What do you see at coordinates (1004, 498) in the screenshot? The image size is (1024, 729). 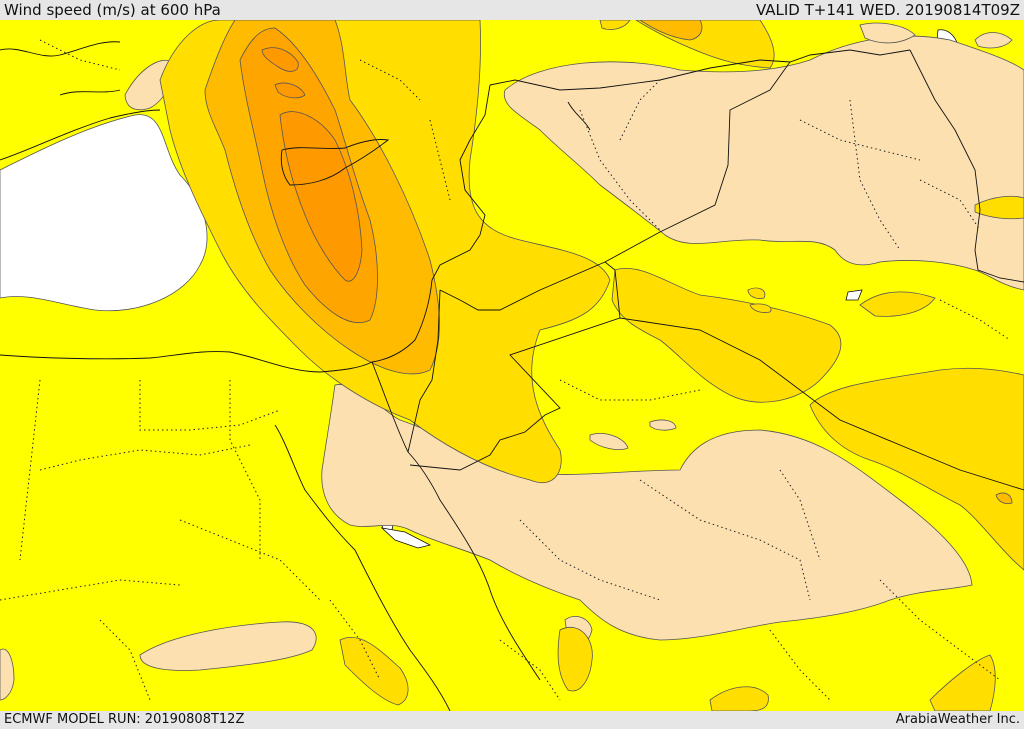 I see `small-strong-cell` at bounding box center [1004, 498].